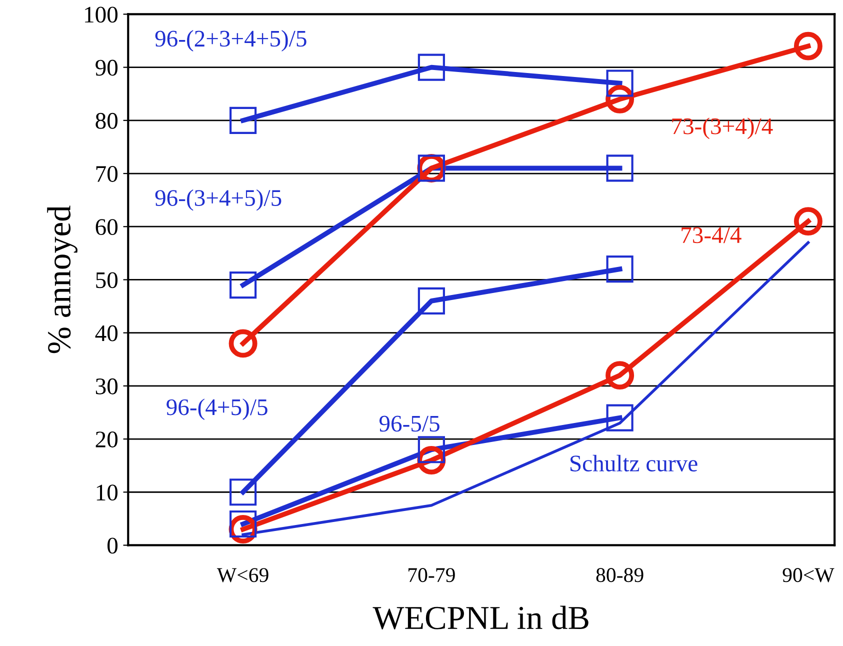  What do you see at coordinates (634, 463) in the screenshot?
I see `series-label: Schultz curve` at bounding box center [634, 463].